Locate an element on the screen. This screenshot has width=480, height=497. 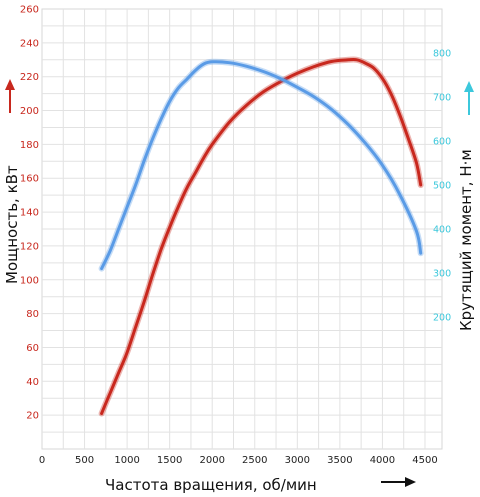
right-axis-arrow is located at coordinates (469, 98).